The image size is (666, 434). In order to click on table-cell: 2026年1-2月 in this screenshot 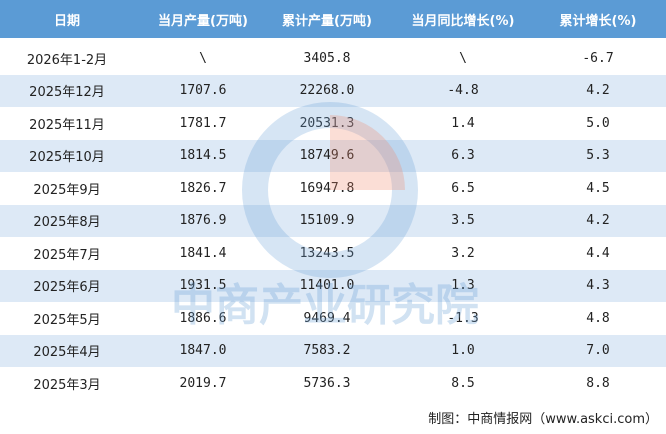, I will do `click(67, 60)`.